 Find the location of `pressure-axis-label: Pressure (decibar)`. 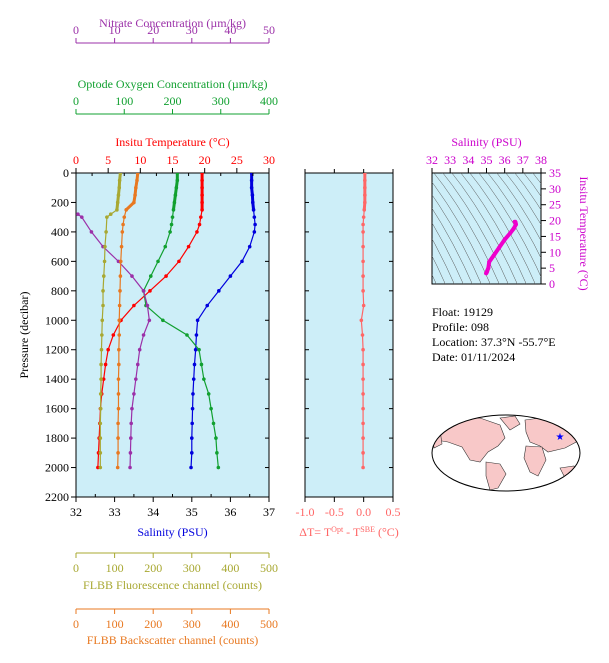

pressure-axis-label: Pressure (decibar) is located at coordinates (24, 335).